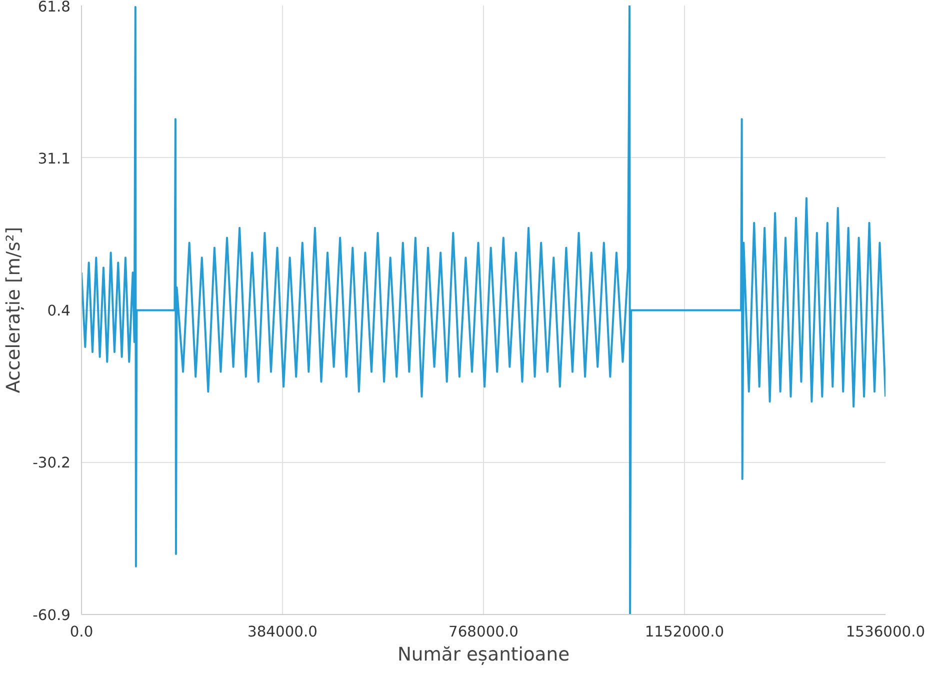  What do you see at coordinates (54, 8) in the screenshot?
I see `y-tick-label: 61.8` at bounding box center [54, 8].